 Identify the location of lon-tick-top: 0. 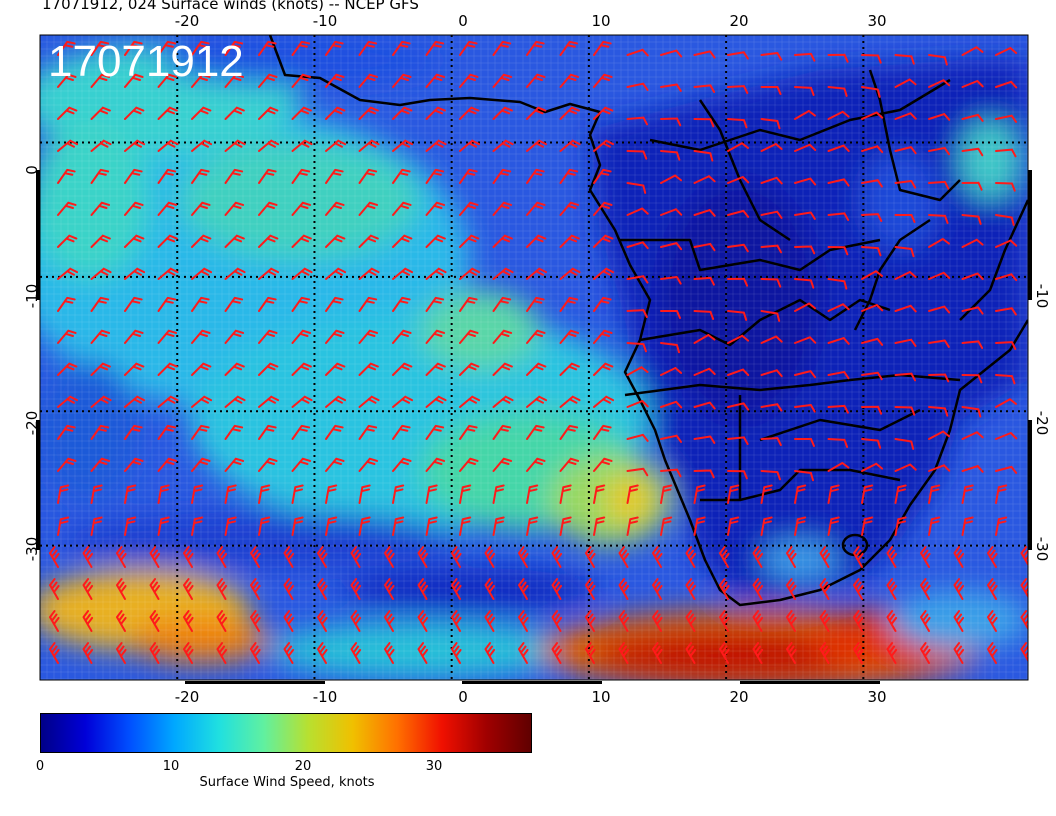
(463, 21).